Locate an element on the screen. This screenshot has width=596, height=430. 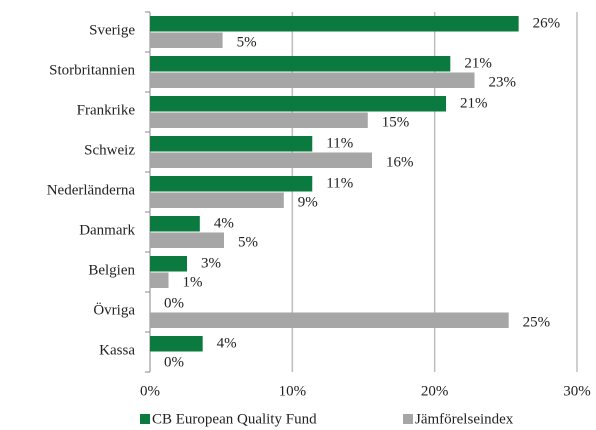
y-tick-label: Övriga is located at coordinates (114, 309).